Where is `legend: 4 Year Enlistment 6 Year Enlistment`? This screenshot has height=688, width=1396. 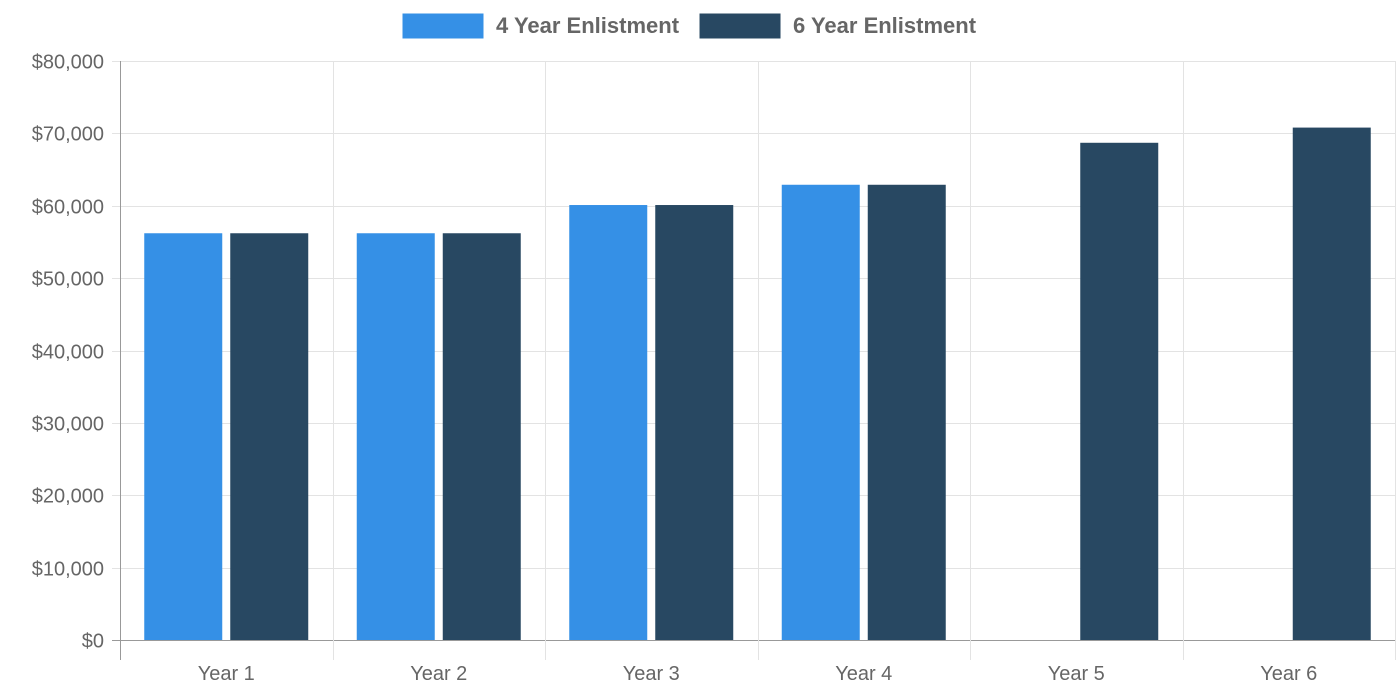 legend: 4 Year Enlistment 6 Year Enlistment is located at coordinates (689, 26).